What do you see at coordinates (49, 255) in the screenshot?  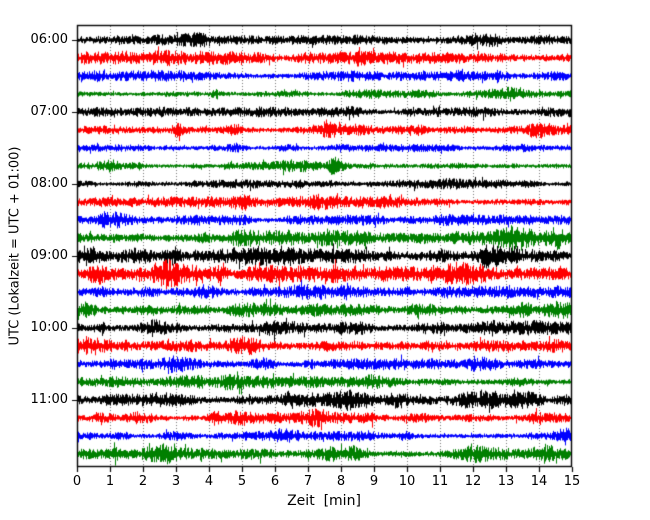 I see `y-tick-label: 09:00` at bounding box center [49, 255].